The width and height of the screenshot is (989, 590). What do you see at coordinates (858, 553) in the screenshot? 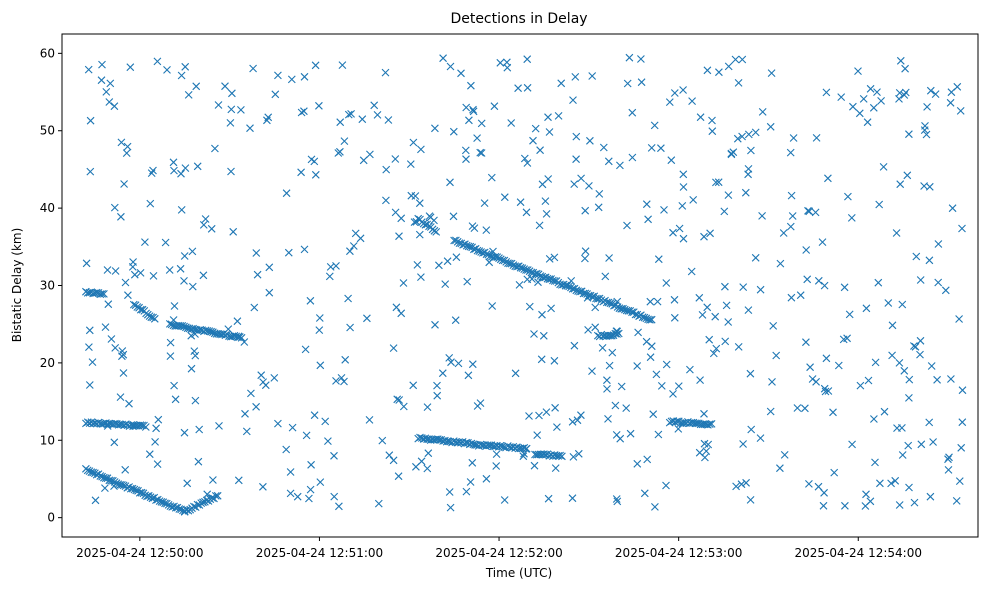
I see `x-tick-label: 2025-04-24 12:54:00` at bounding box center [858, 553].